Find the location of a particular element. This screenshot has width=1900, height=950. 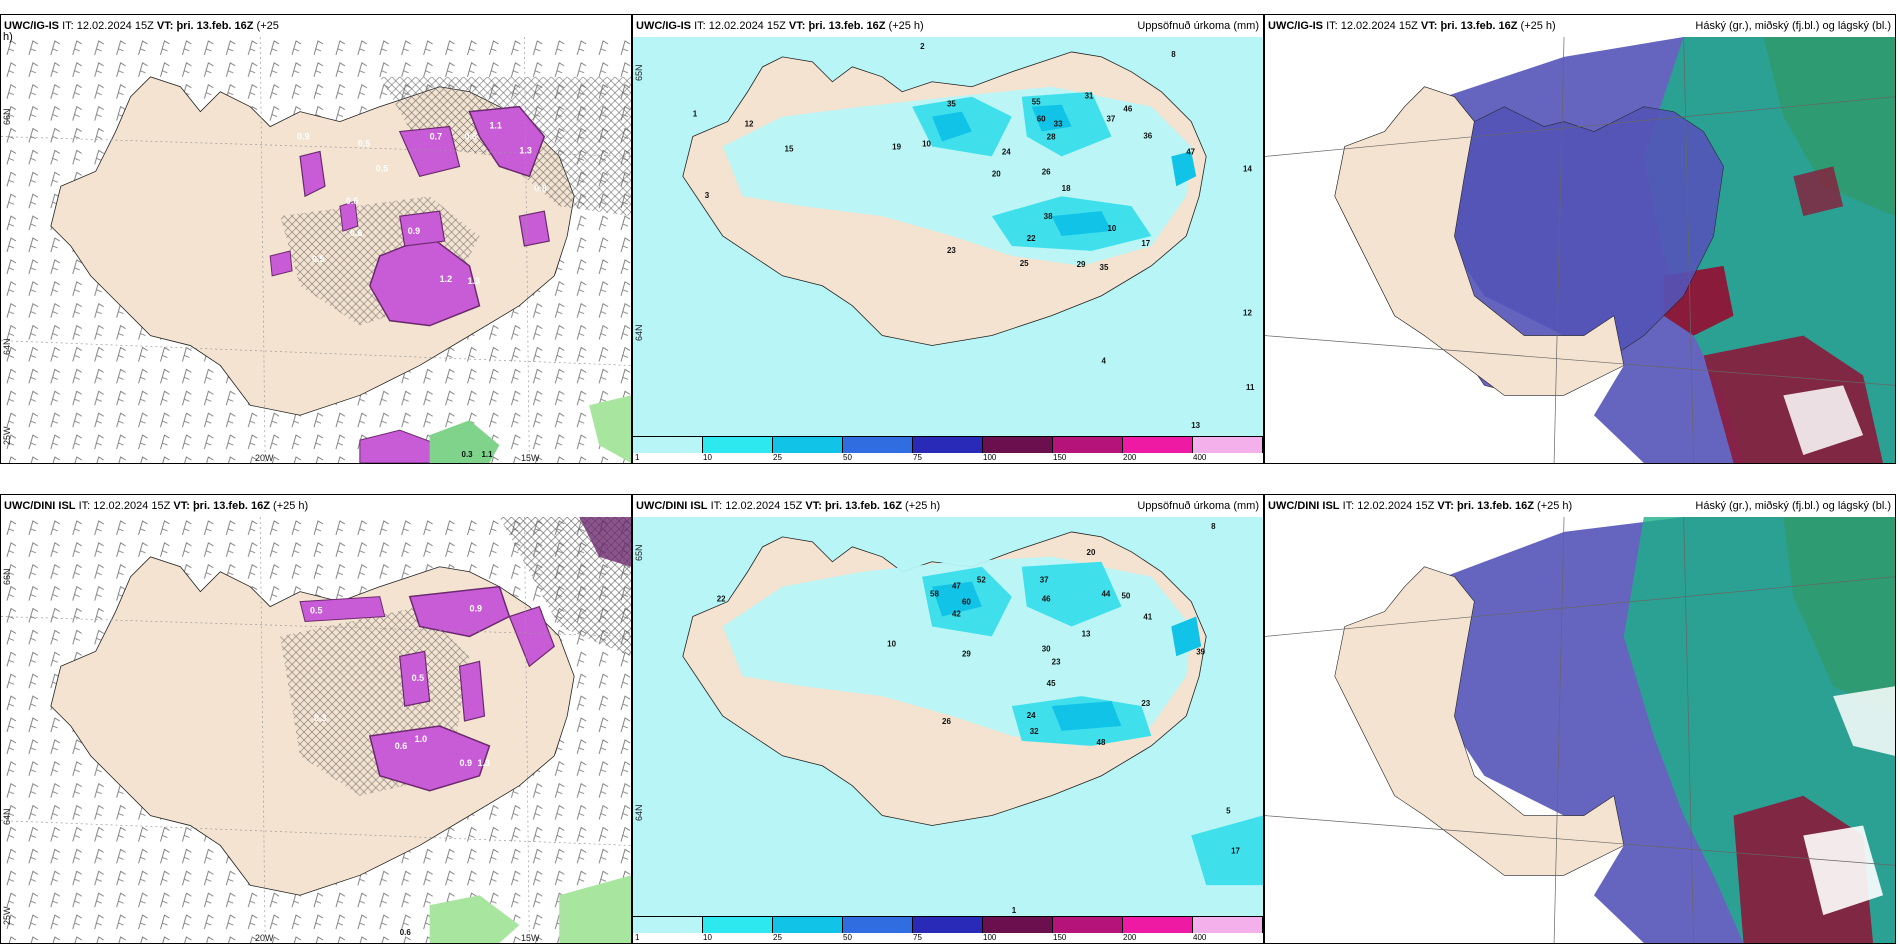

lat-label: 65N is located at coordinates (639, 552).